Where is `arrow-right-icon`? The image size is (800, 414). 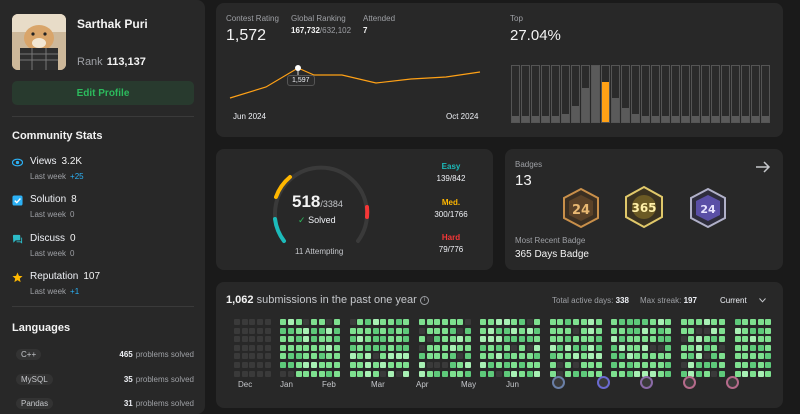 arrow-right-icon is located at coordinates (763, 167).